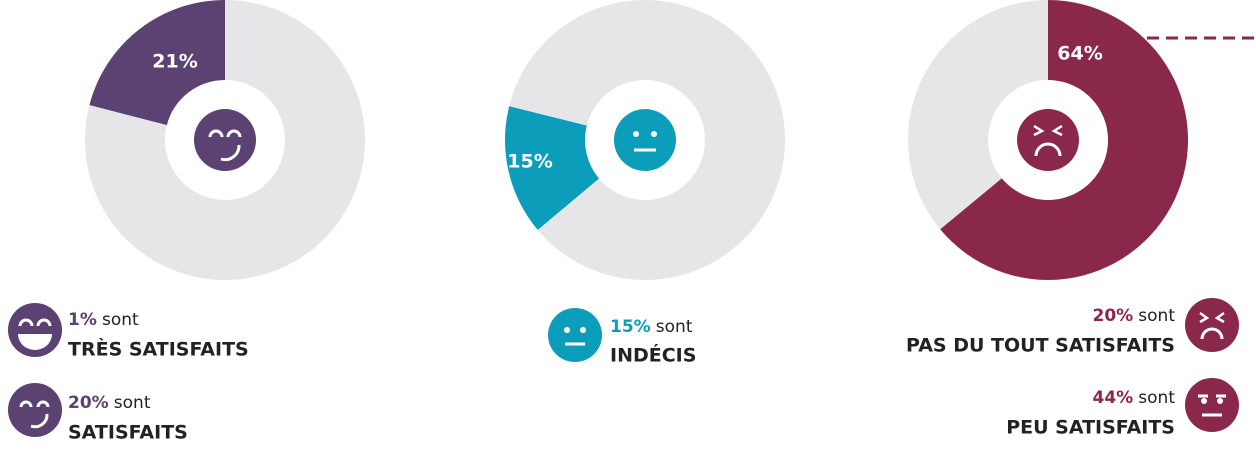 This screenshot has width=1256, height=450. What do you see at coordinates (1212, 405) in the screenshot?
I see `icon-unsatisfied` at bounding box center [1212, 405].